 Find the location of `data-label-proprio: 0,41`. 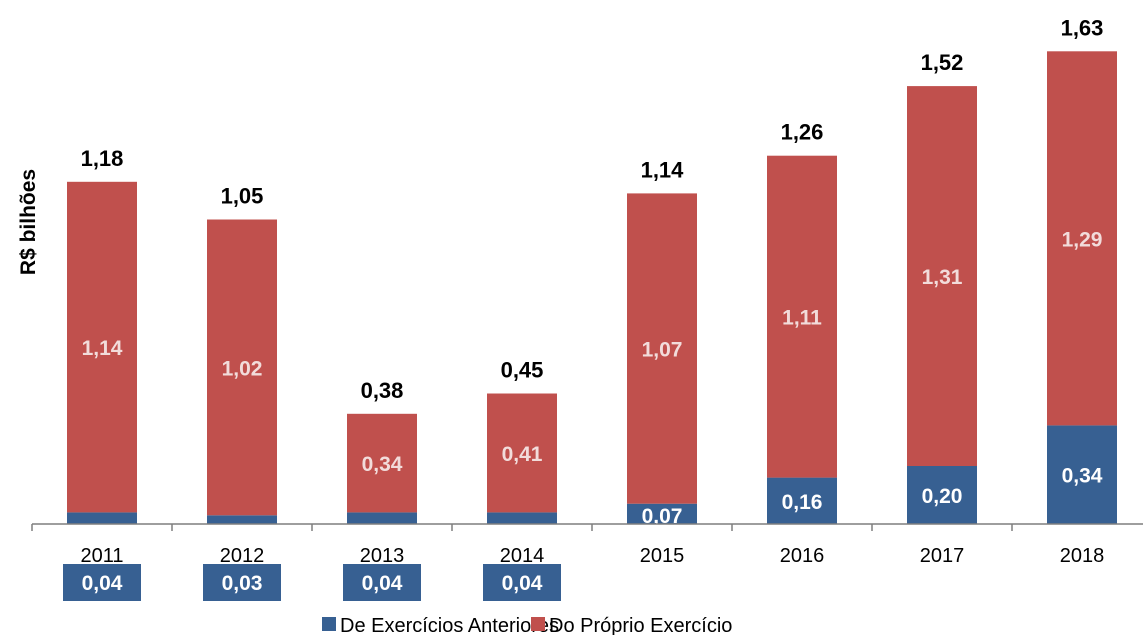

data-label-proprio: 0,41 is located at coordinates (522, 454).